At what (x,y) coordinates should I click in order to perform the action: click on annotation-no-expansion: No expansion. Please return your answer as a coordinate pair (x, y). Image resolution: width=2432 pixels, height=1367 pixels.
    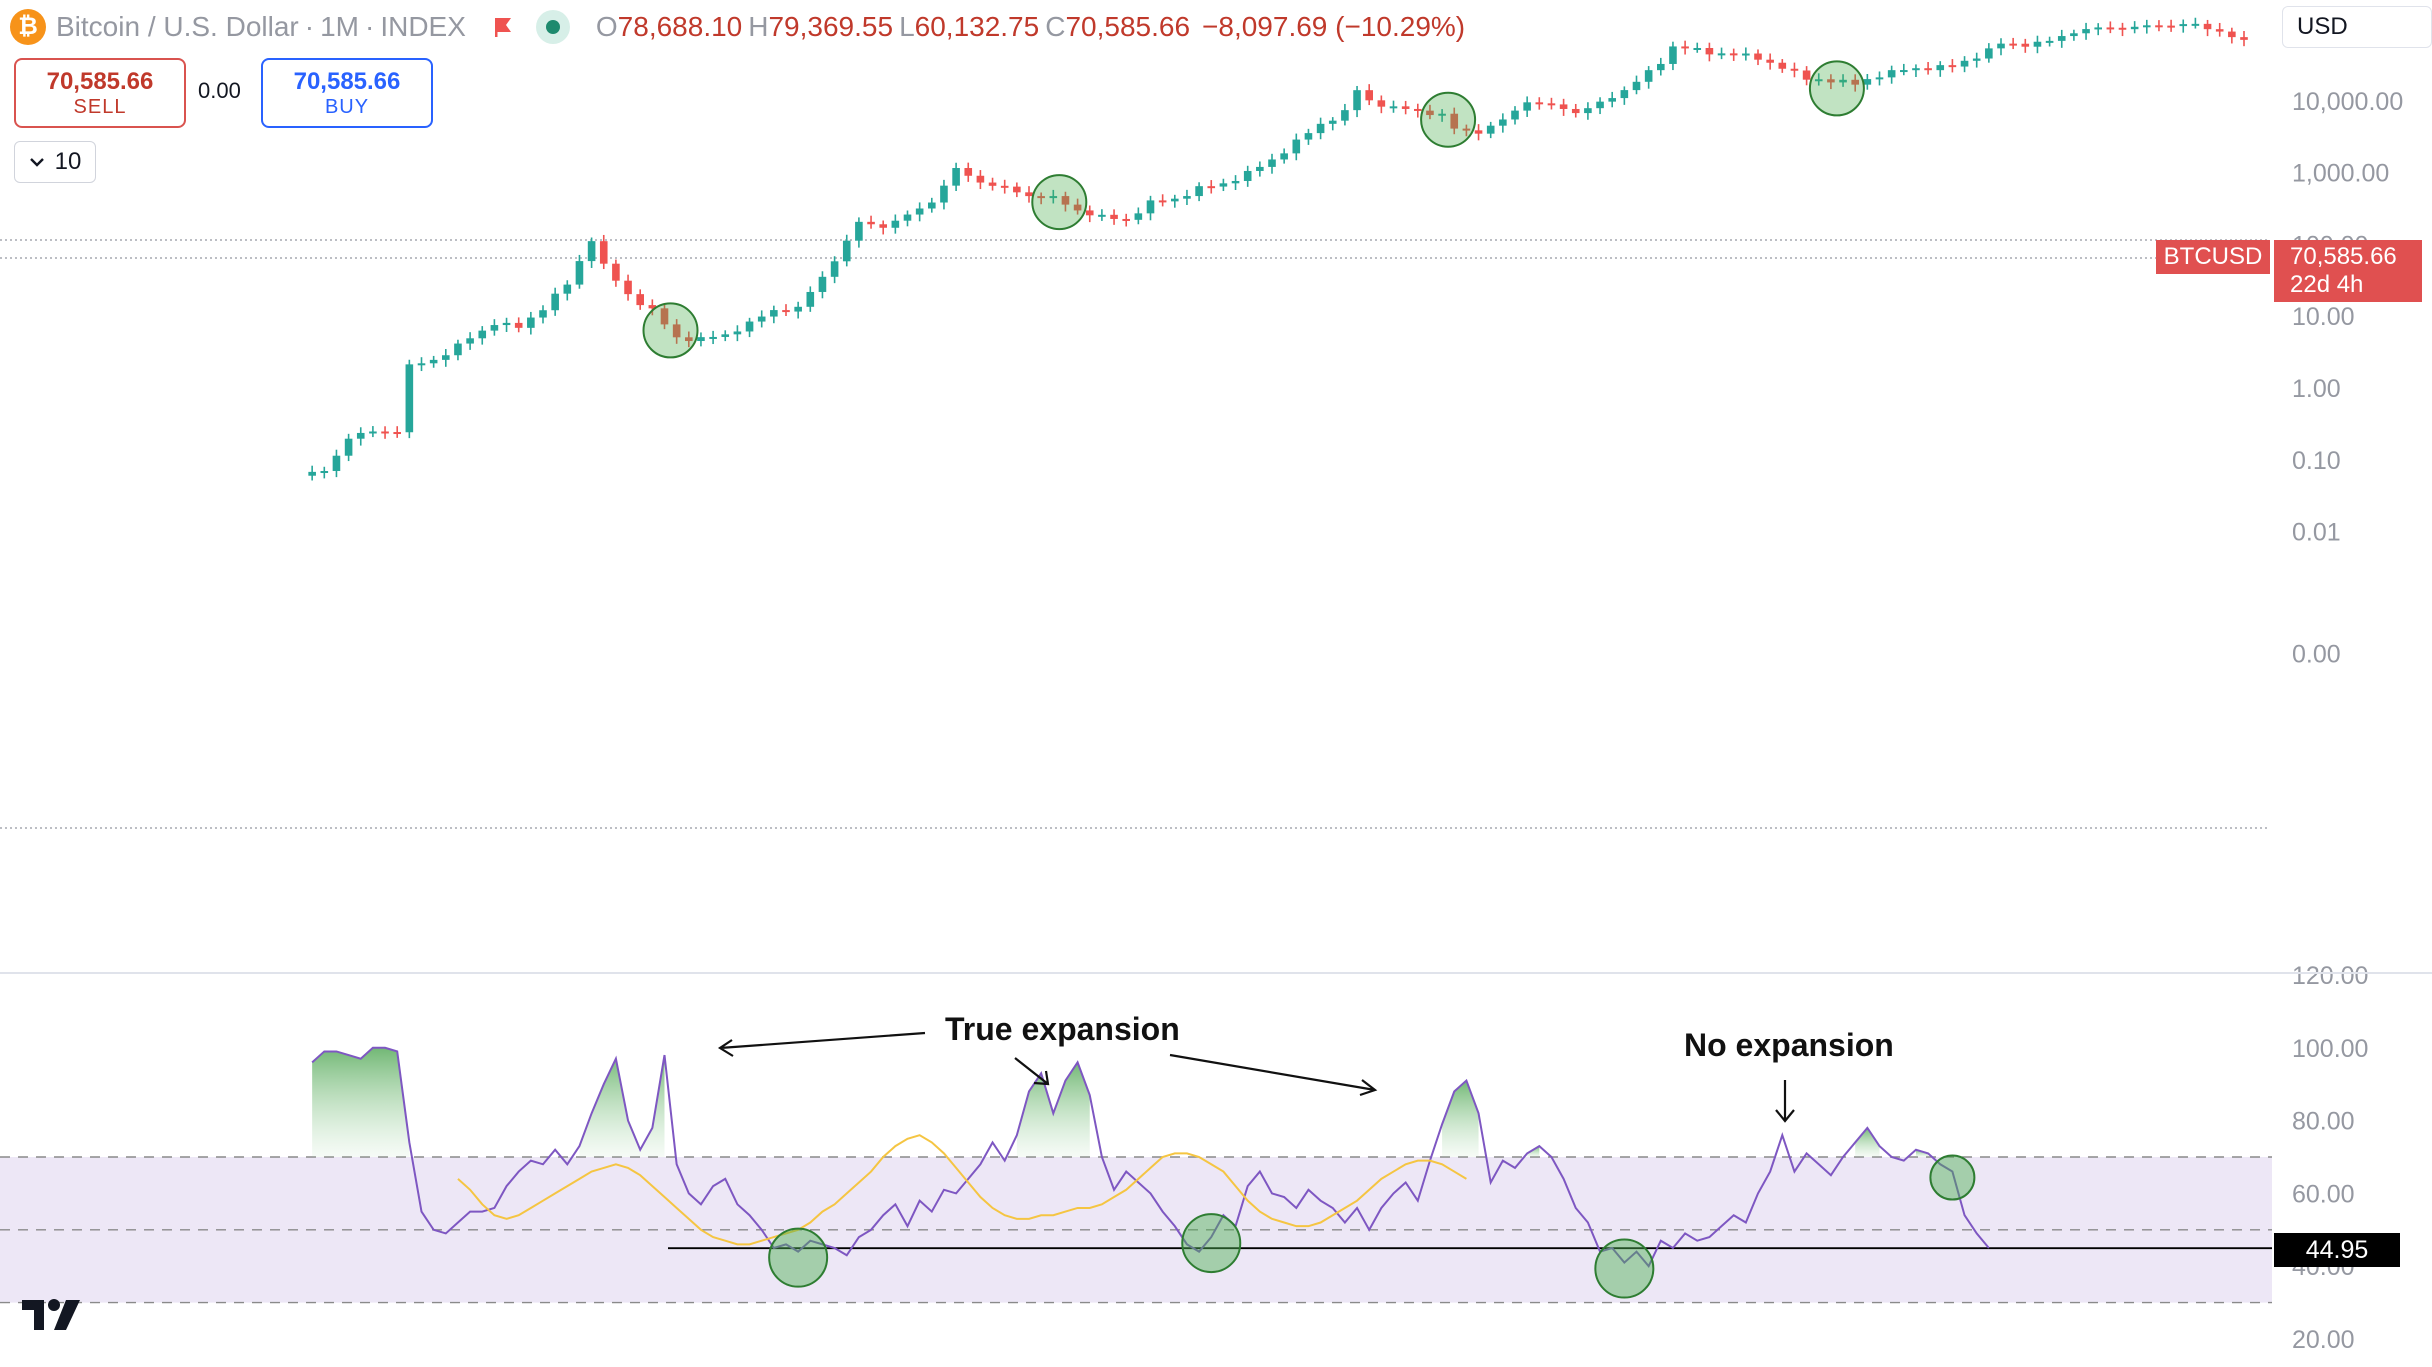
    Looking at the image, I should click on (1789, 1045).